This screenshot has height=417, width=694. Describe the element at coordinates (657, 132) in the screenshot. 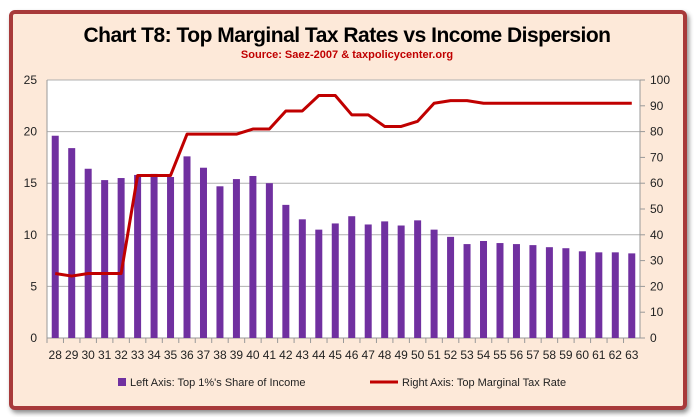

I see `right-tick-label: 80` at that location.